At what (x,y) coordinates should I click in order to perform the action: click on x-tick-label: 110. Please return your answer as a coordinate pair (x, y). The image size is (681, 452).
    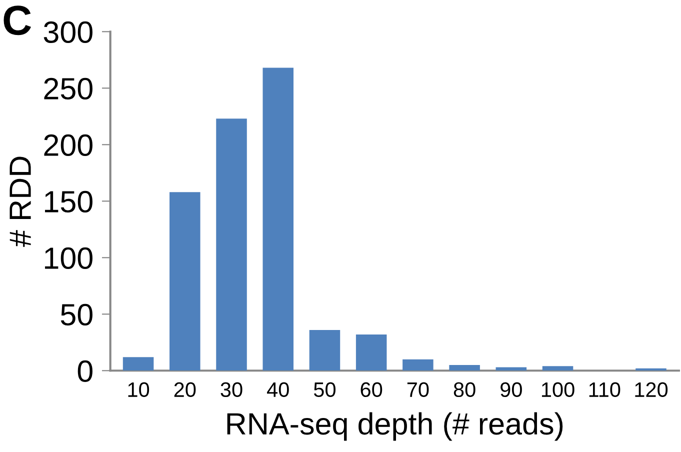
    Looking at the image, I should click on (604, 390).